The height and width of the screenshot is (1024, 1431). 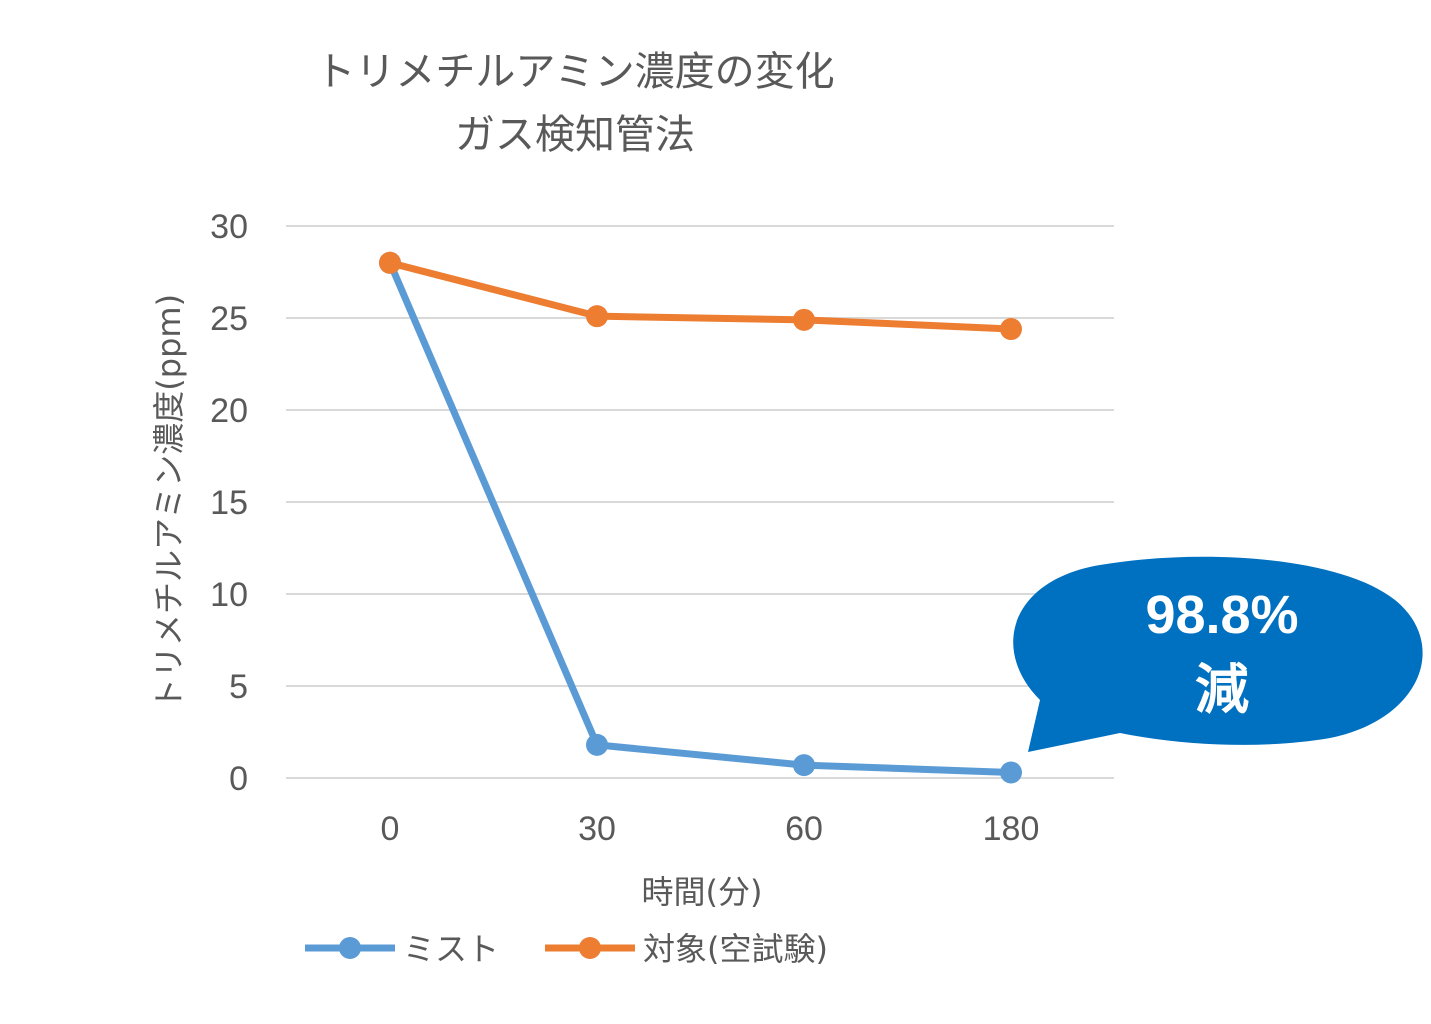 I want to click on legend-label-0: ミスト, so click(x=451, y=949).